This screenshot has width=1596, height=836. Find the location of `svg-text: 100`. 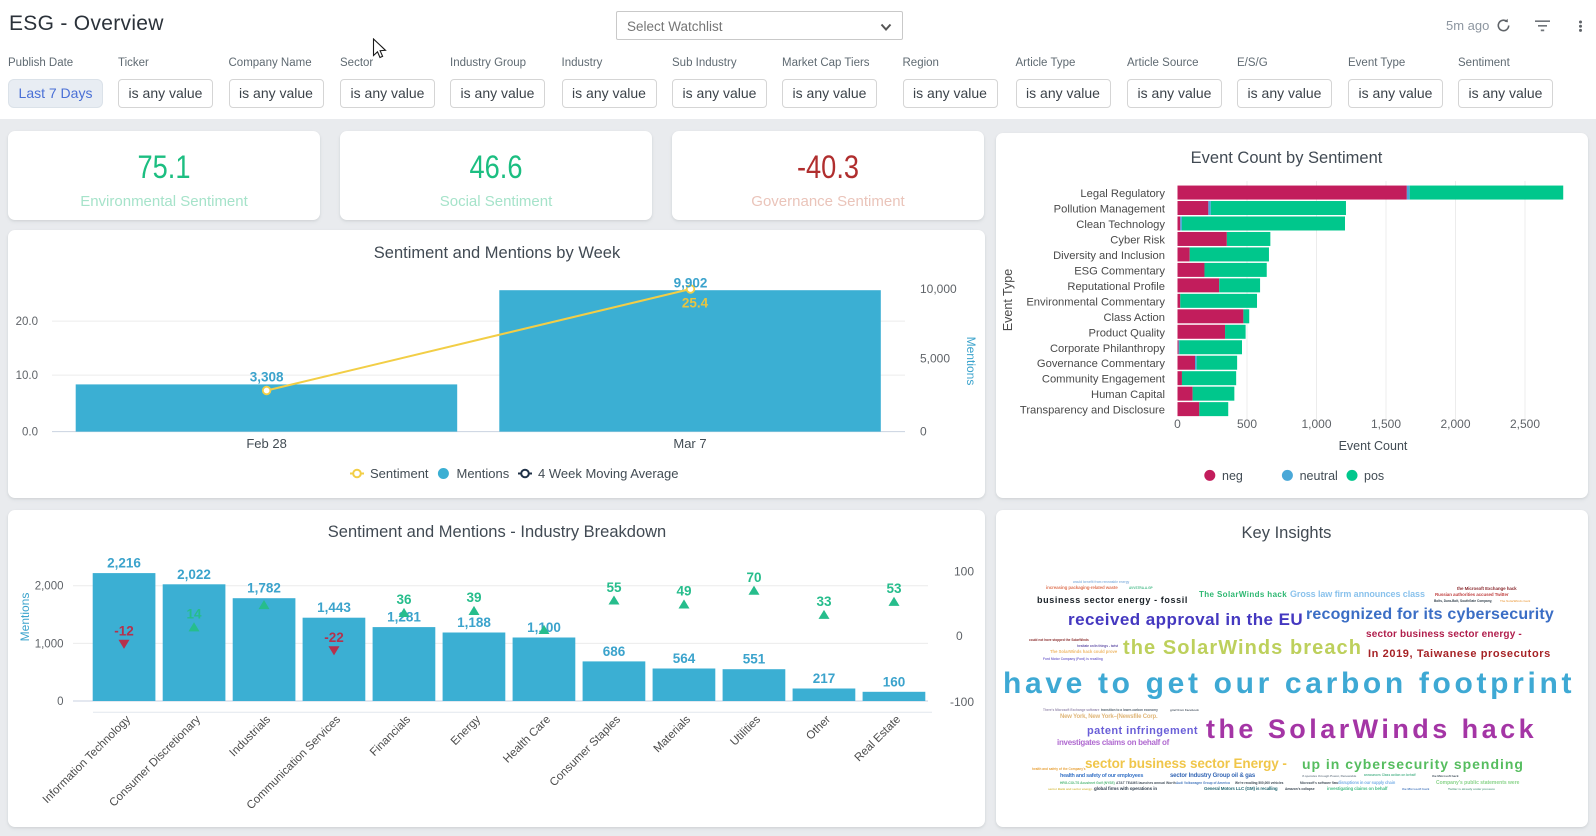

svg-text: 100 is located at coordinates (964, 571).